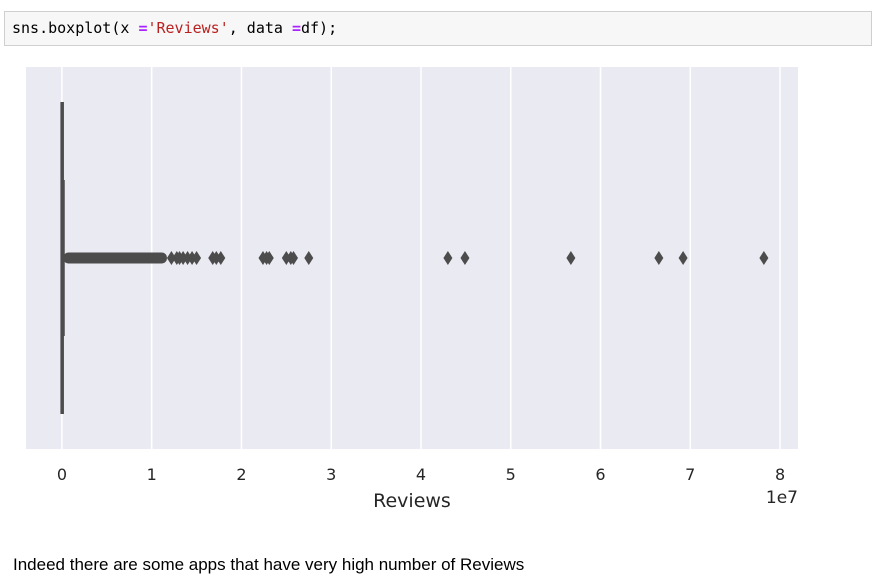 The width and height of the screenshot is (872, 582). What do you see at coordinates (188, 28) in the screenshot?
I see `code-string: 'Reviews'` at bounding box center [188, 28].